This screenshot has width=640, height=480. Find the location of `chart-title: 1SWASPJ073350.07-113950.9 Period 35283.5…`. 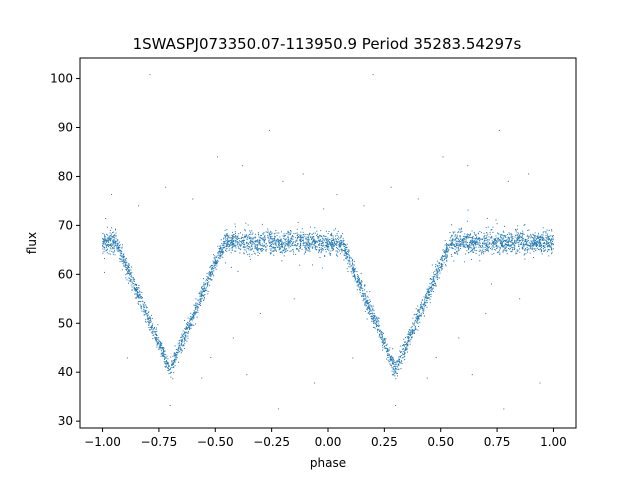

chart-title: 1SWASPJ073350.07-113950.9 Period 35283.5… is located at coordinates (327, 44).